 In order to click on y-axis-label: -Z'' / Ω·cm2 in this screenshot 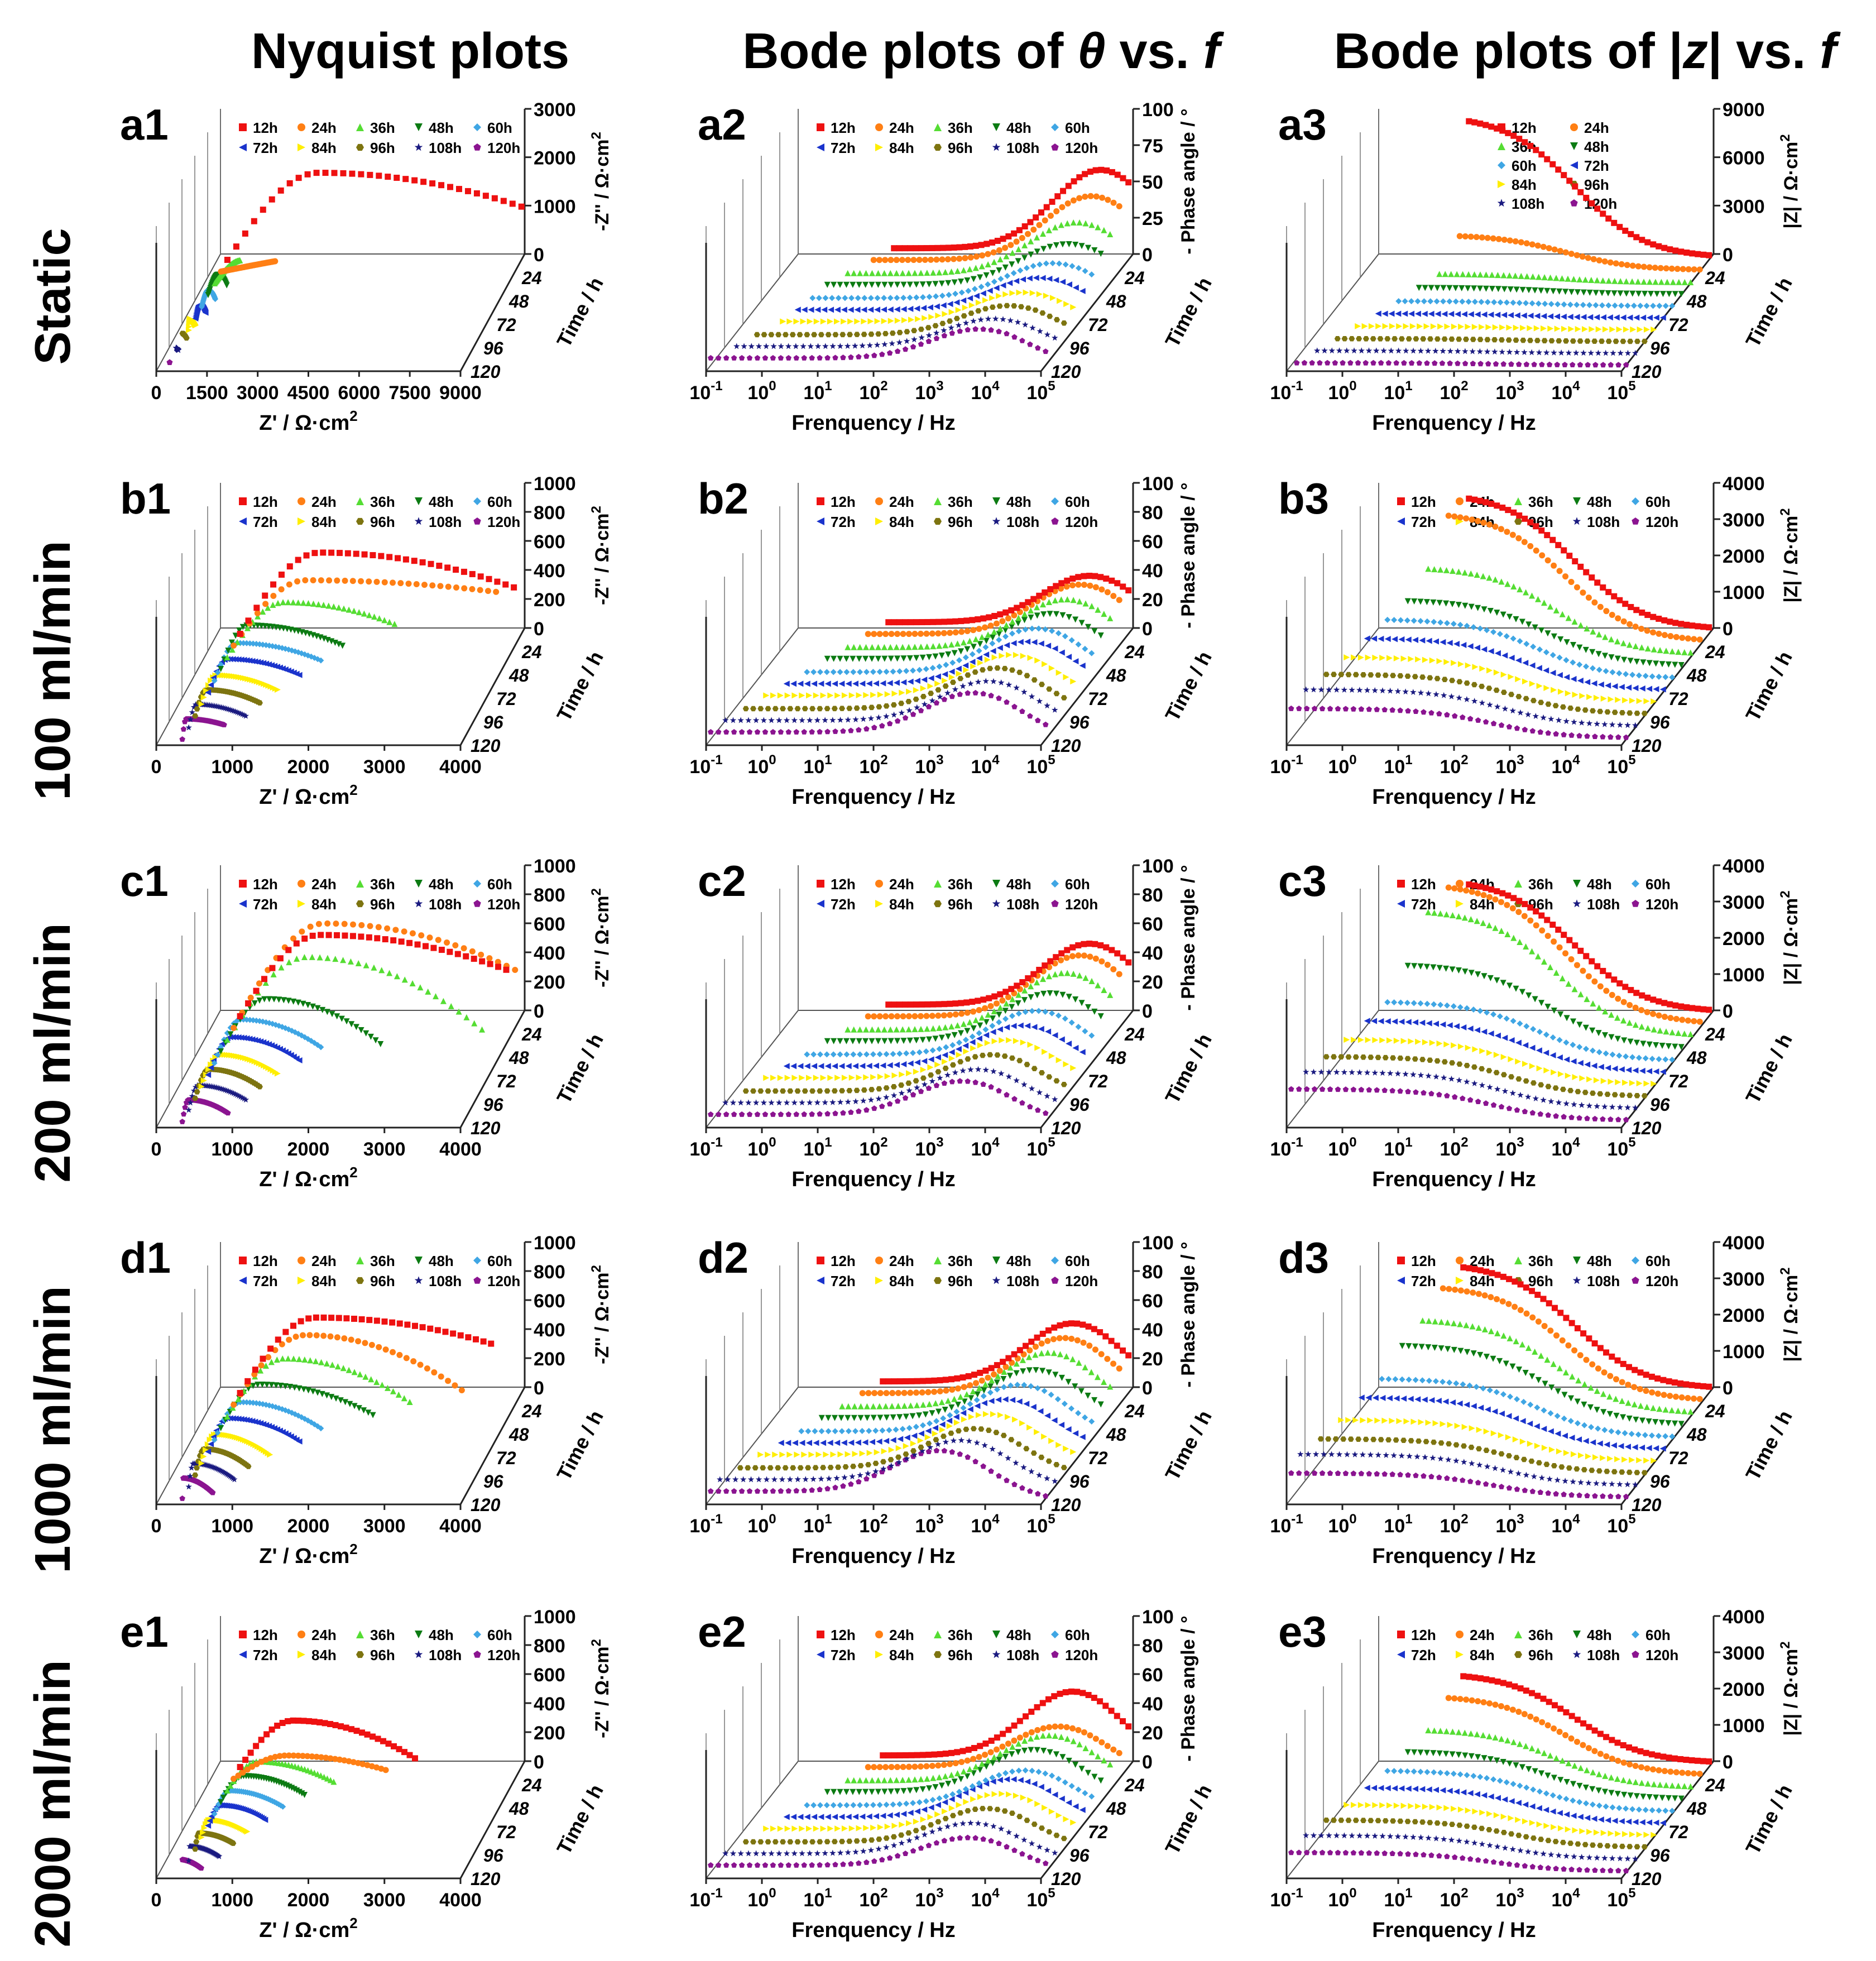, I will do `click(601, 1314)`.